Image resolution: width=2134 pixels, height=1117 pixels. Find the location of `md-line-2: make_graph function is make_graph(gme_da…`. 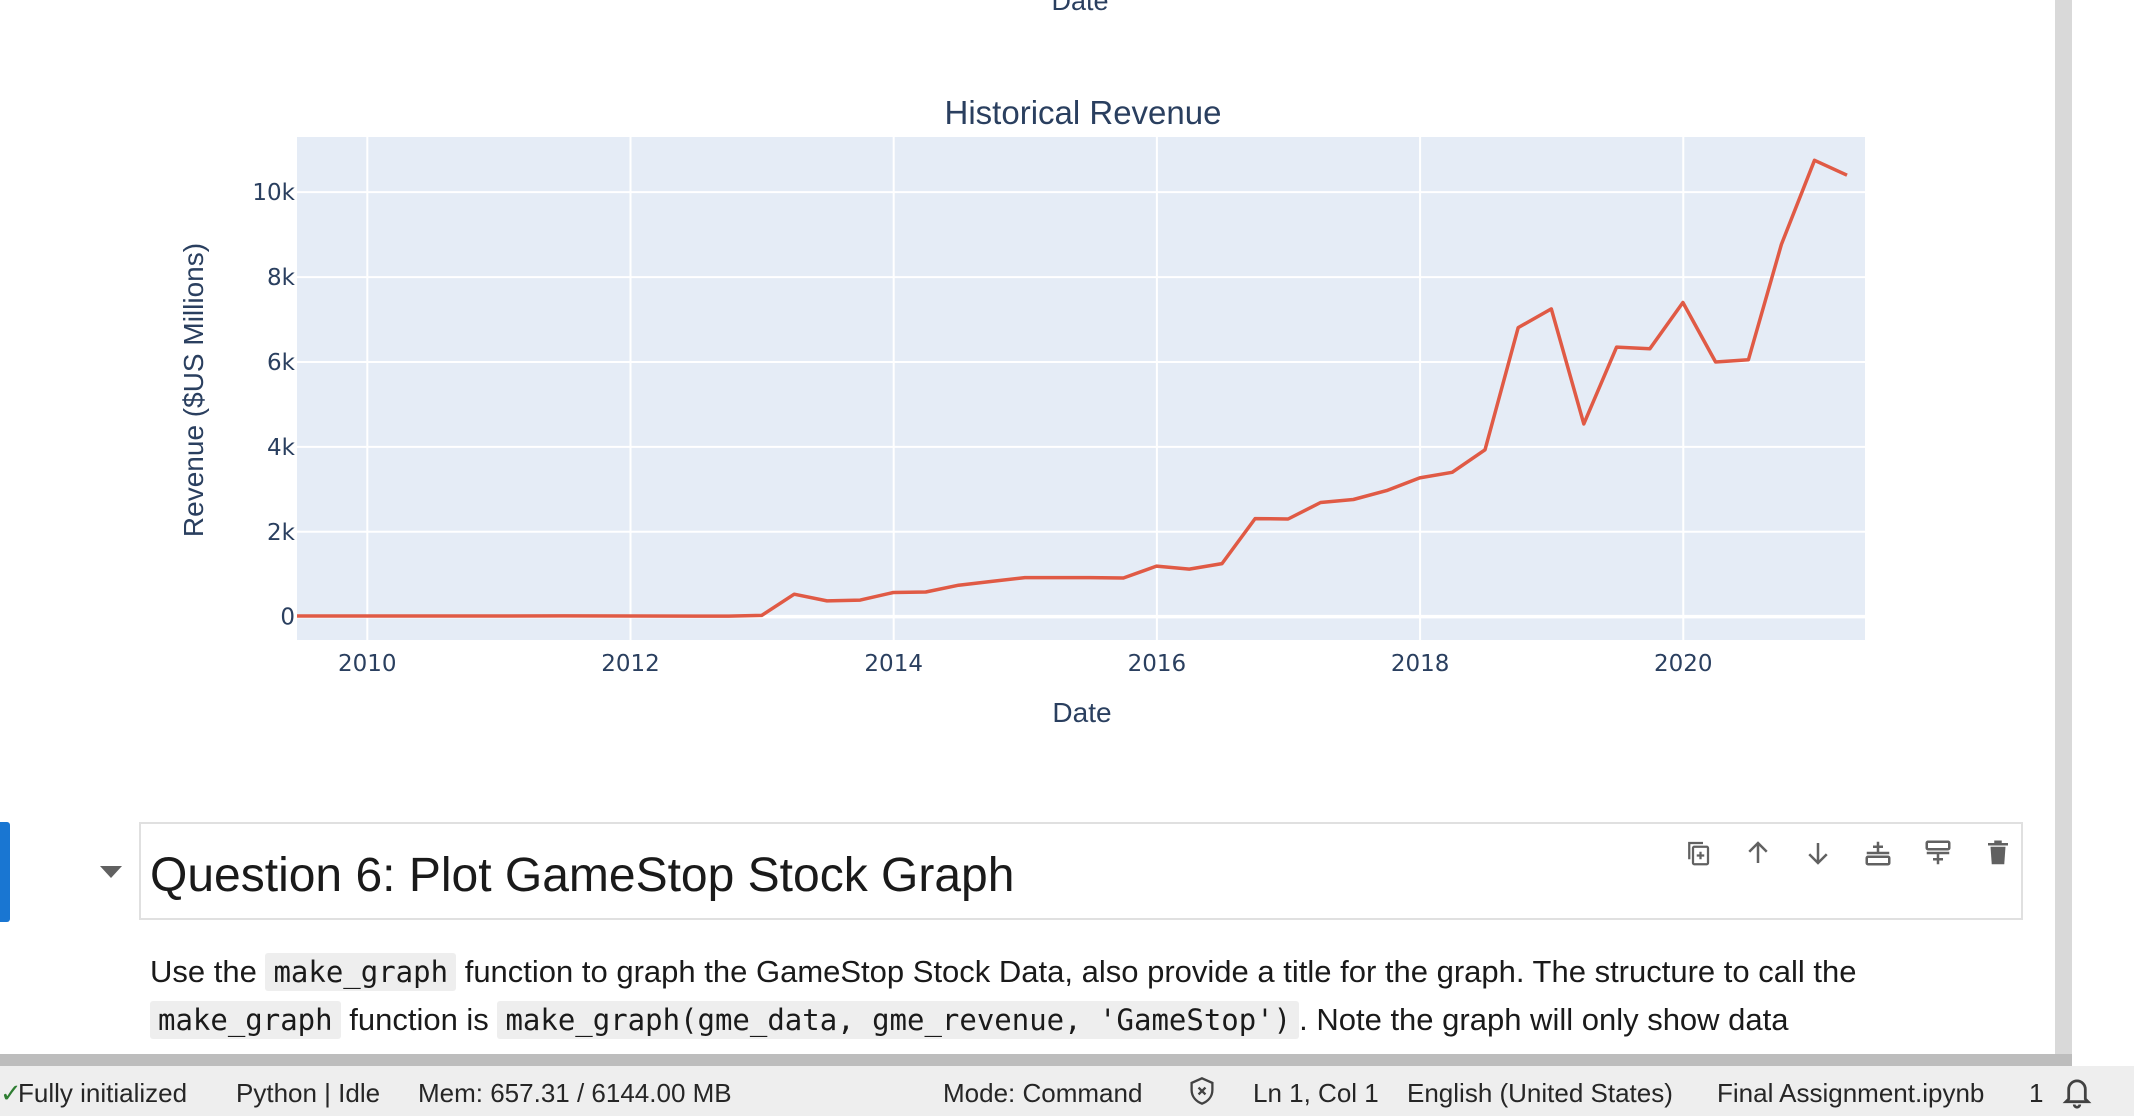

md-line-2: make_graph function is make_graph(gme_da… is located at coordinates (1090, 1020).